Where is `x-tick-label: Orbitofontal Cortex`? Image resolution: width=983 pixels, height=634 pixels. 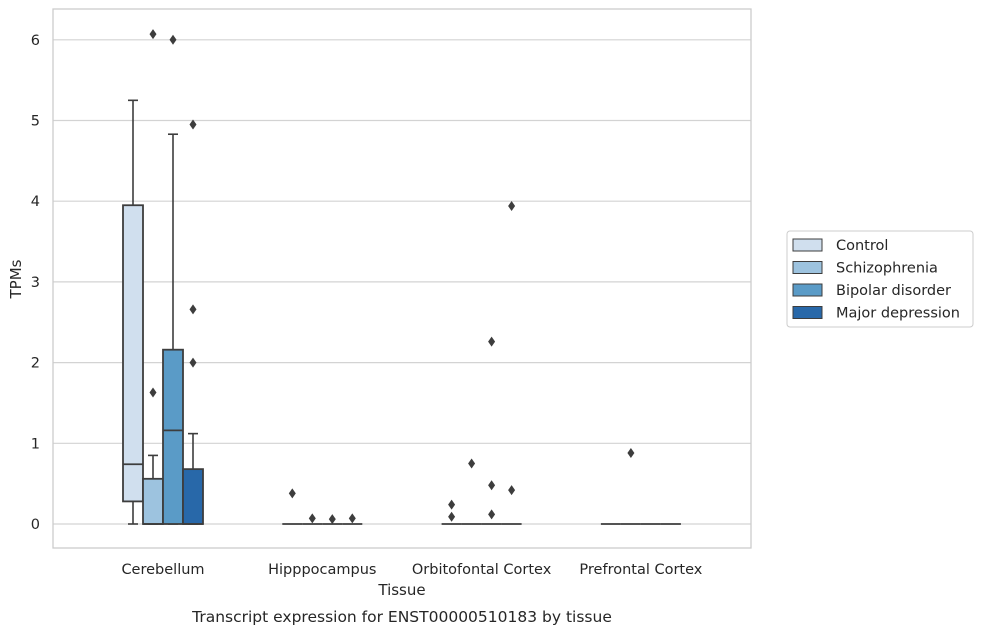
x-tick-label: Orbitofontal Cortex is located at coordinates (482, 570).